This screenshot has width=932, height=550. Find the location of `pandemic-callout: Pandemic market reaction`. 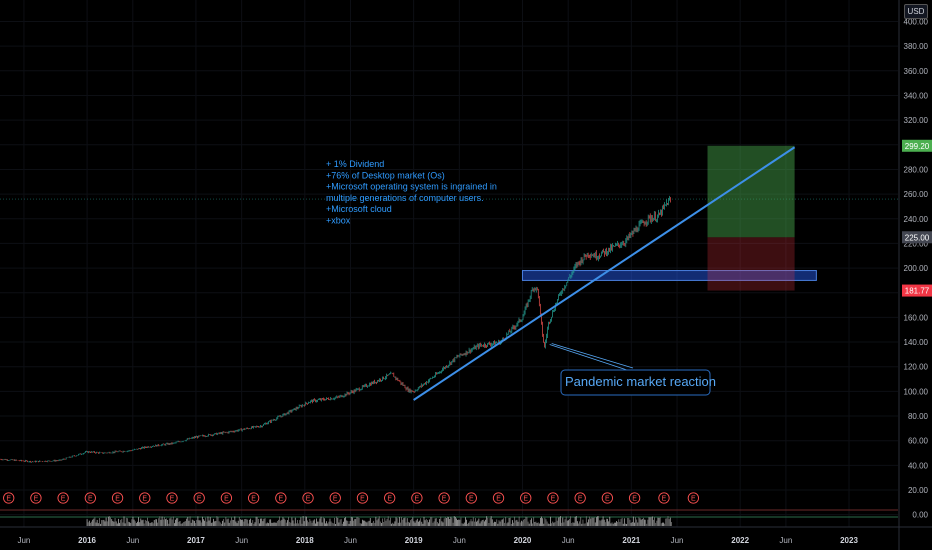

pandemic-callout: Pandemic market reaction is located at coordinates (632, 369).